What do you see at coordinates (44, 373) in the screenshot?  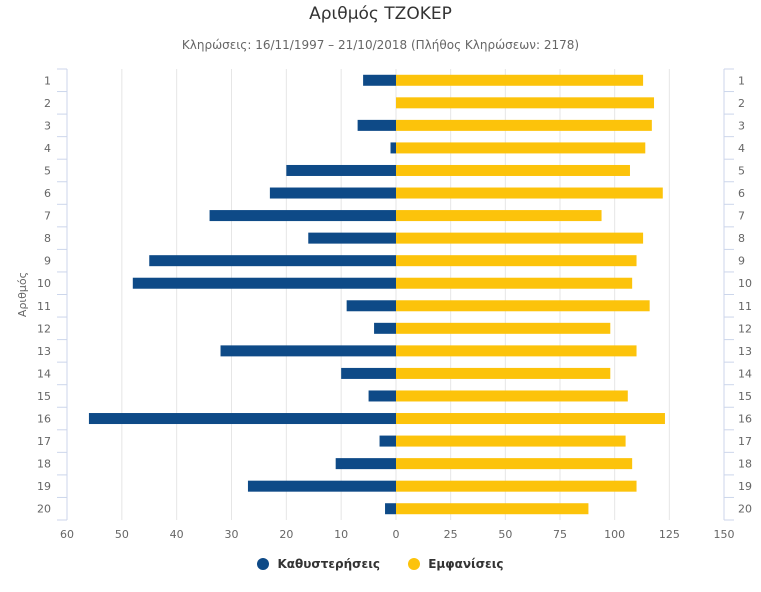 I see `y-category-label-left: 14` at bounding box center [44, 373].